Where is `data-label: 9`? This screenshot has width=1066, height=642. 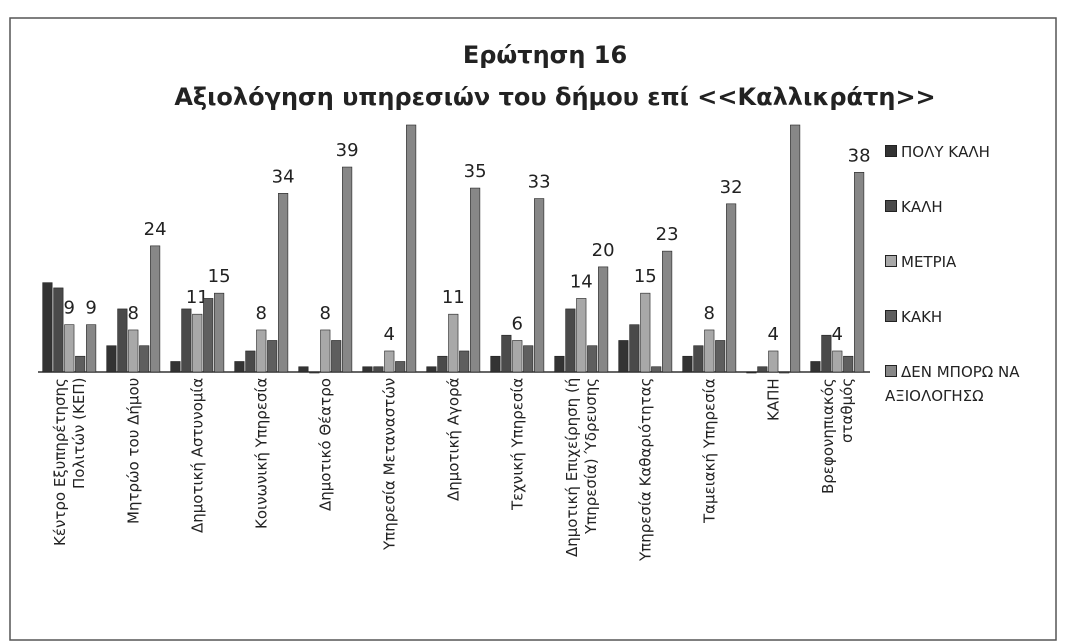 data-label: 9 is located at coordinates (69, 308).